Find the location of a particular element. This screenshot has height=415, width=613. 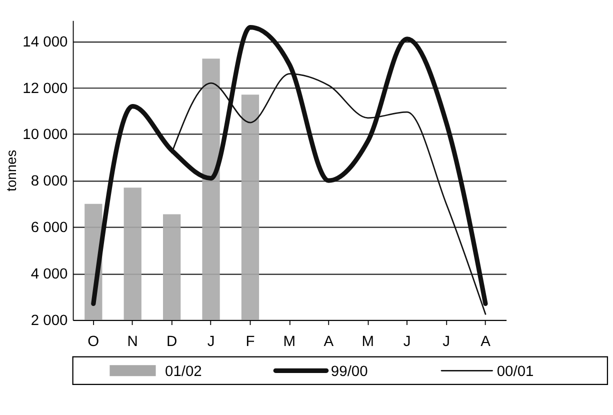

legend-label: 99/00 is located at coordinates (349, 372).